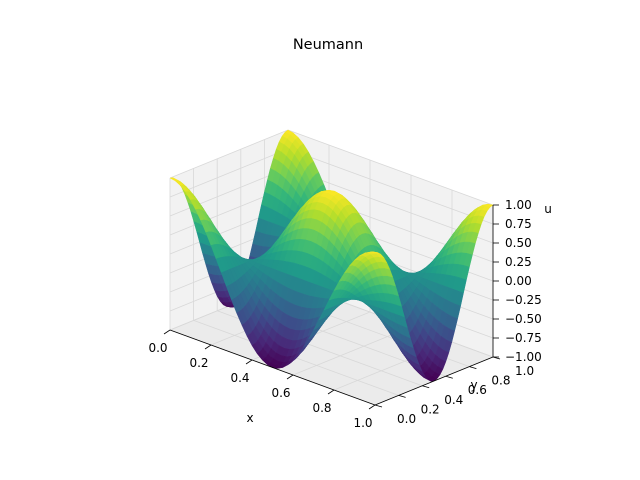 This screenshot has width=640, height=480. What do you see at coordinates (453, 400) in the screenshot?
I see `y-tick-label: 0.4` at bounding box center [453, 400].